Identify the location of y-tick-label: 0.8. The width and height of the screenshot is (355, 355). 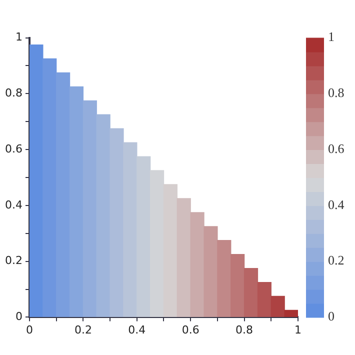
(13, 93).